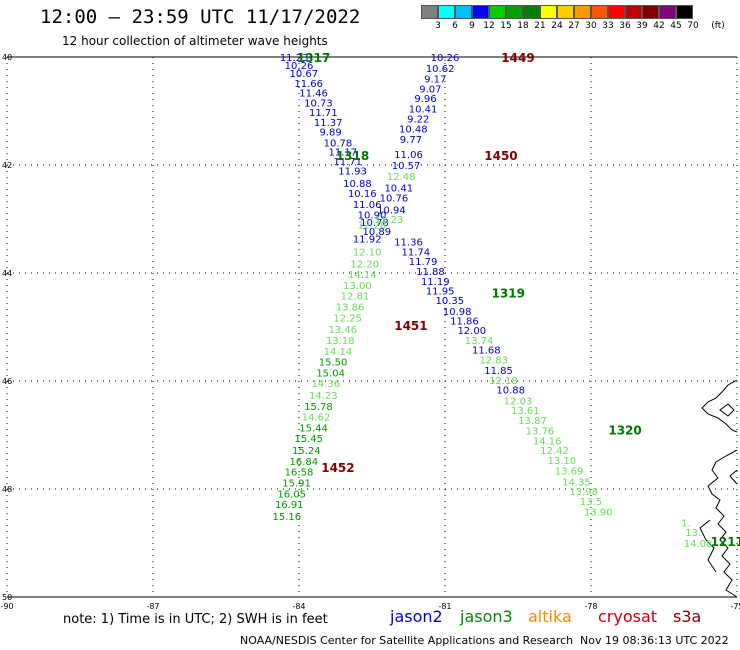 This screenshot has height=650, width=740. Describe the element at coordinates (435, 80) in the screenshot. I see `wave-height-value: 9.17` at that location.